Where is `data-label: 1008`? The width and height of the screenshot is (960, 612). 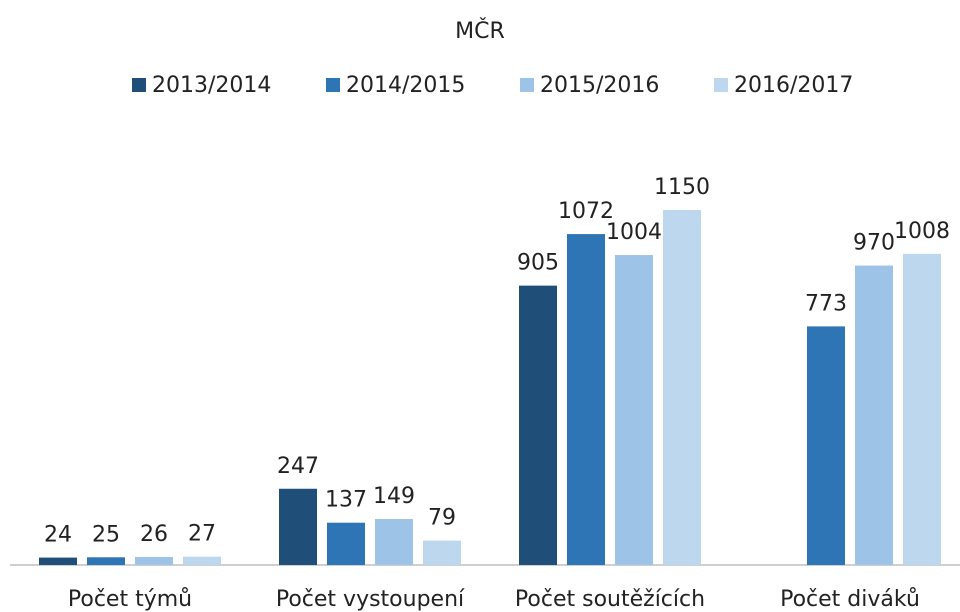 data-label: 1008 is located at coordinates (922, 231).